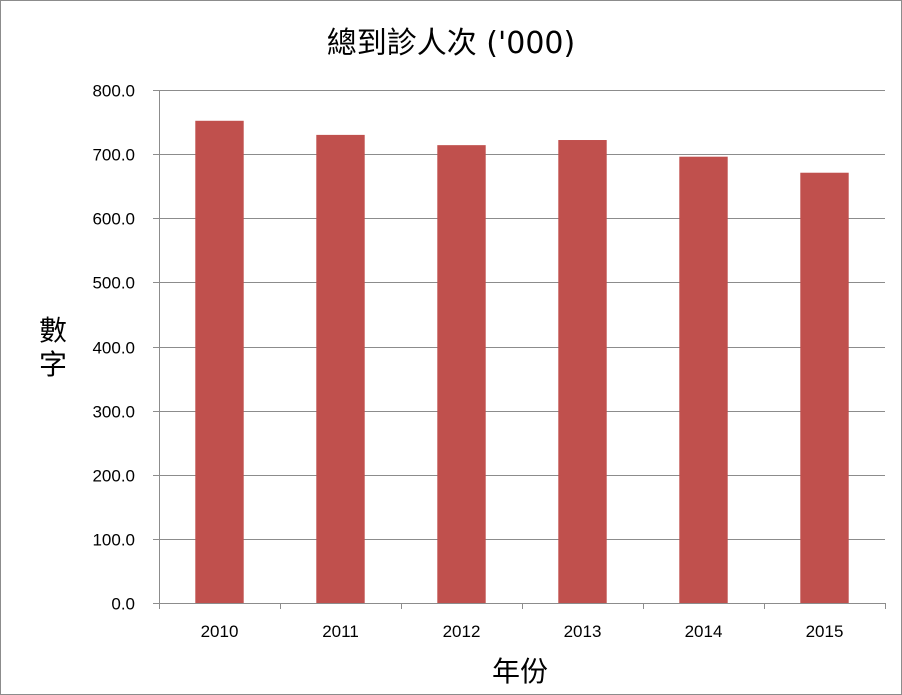  What do you see at coordinates (824, 387) in the screenshot?
I see `bar-2015` at bounding box center [824, 387].